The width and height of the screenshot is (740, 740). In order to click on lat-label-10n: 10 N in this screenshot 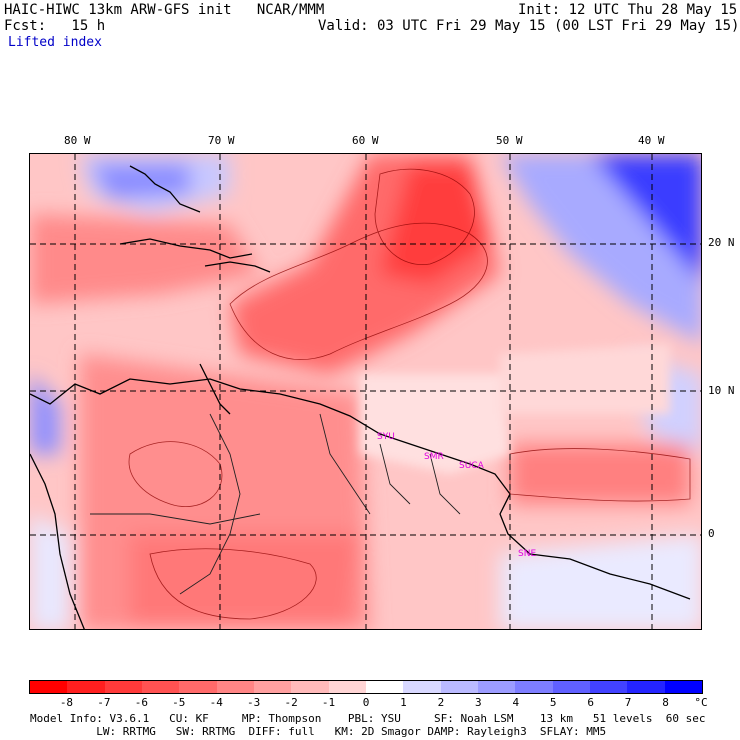, I will do `click(721, 390)`.